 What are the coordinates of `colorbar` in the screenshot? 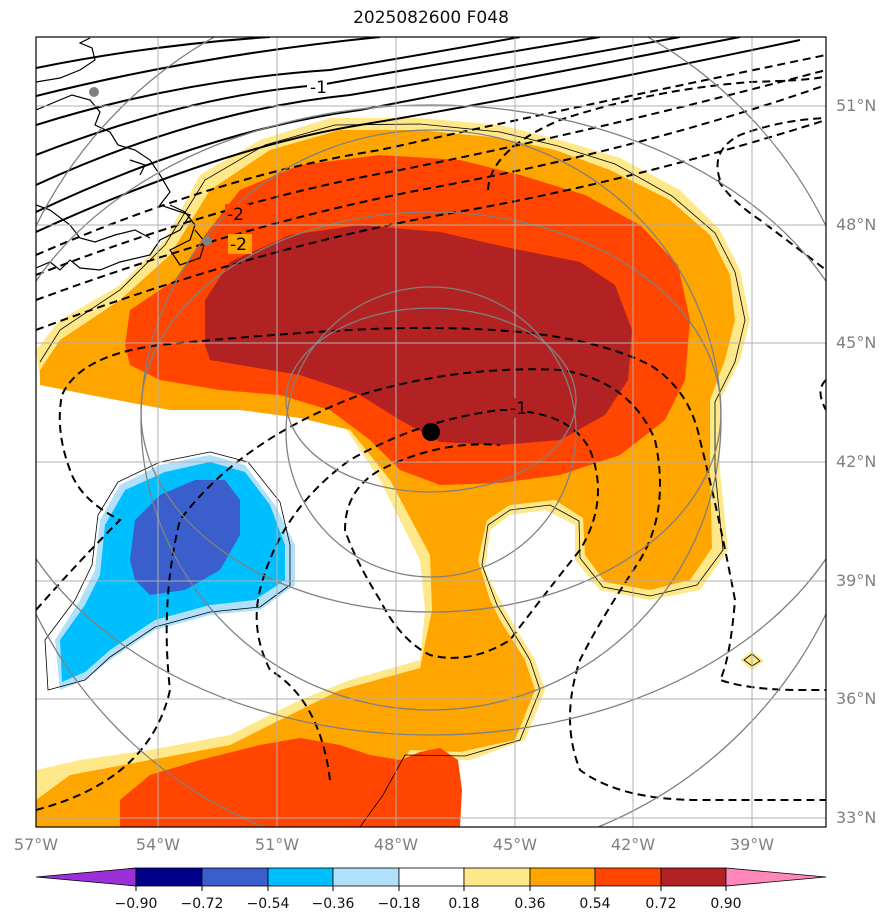 It's located at (431, 879).